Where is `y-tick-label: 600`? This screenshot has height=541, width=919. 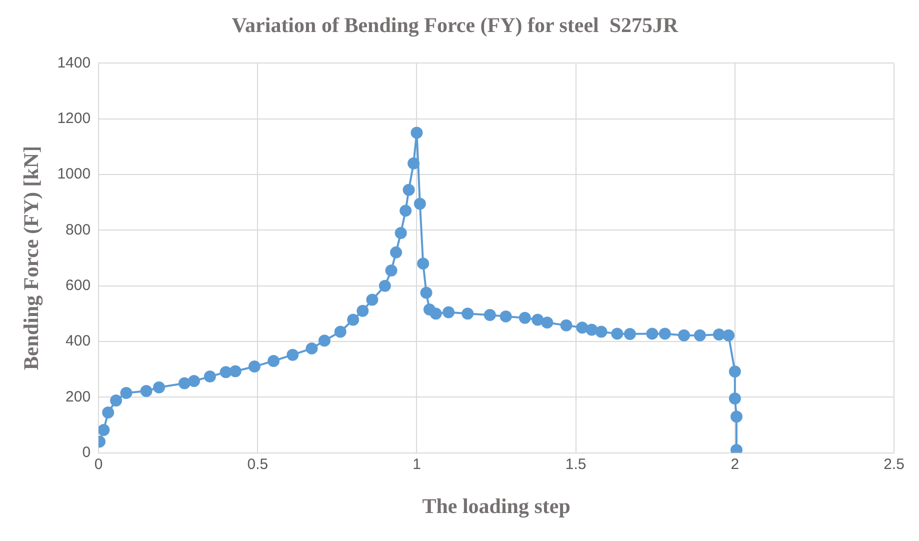
y-tick-label: 600 is located at coordinates (78, 285).